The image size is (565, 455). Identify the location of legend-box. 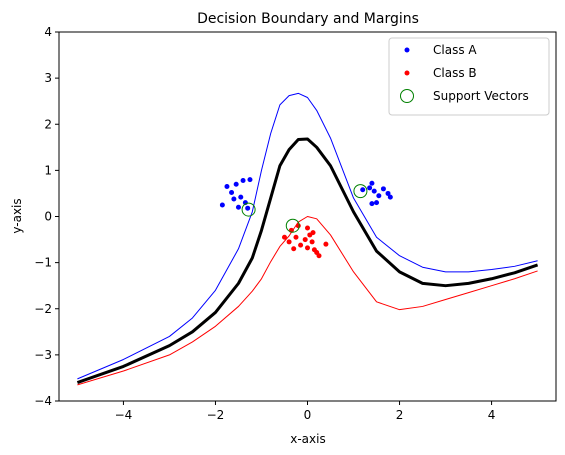
(469, 76).